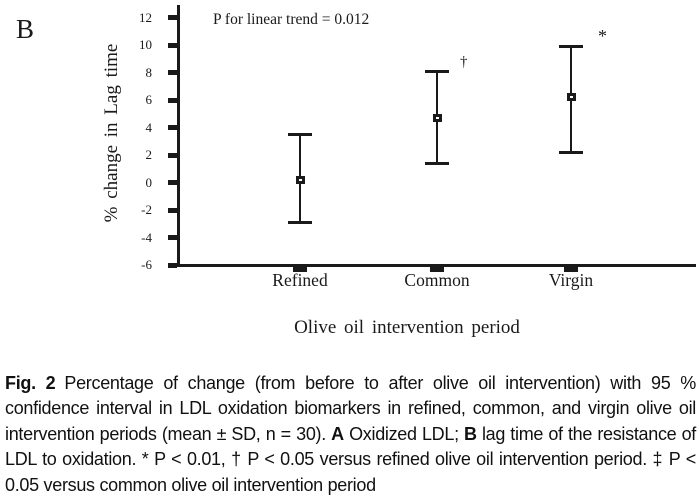  What do you see at coordinates (436, 265) in the screenshot?
I see `x-axis-line` at bounding box center [436, 265].